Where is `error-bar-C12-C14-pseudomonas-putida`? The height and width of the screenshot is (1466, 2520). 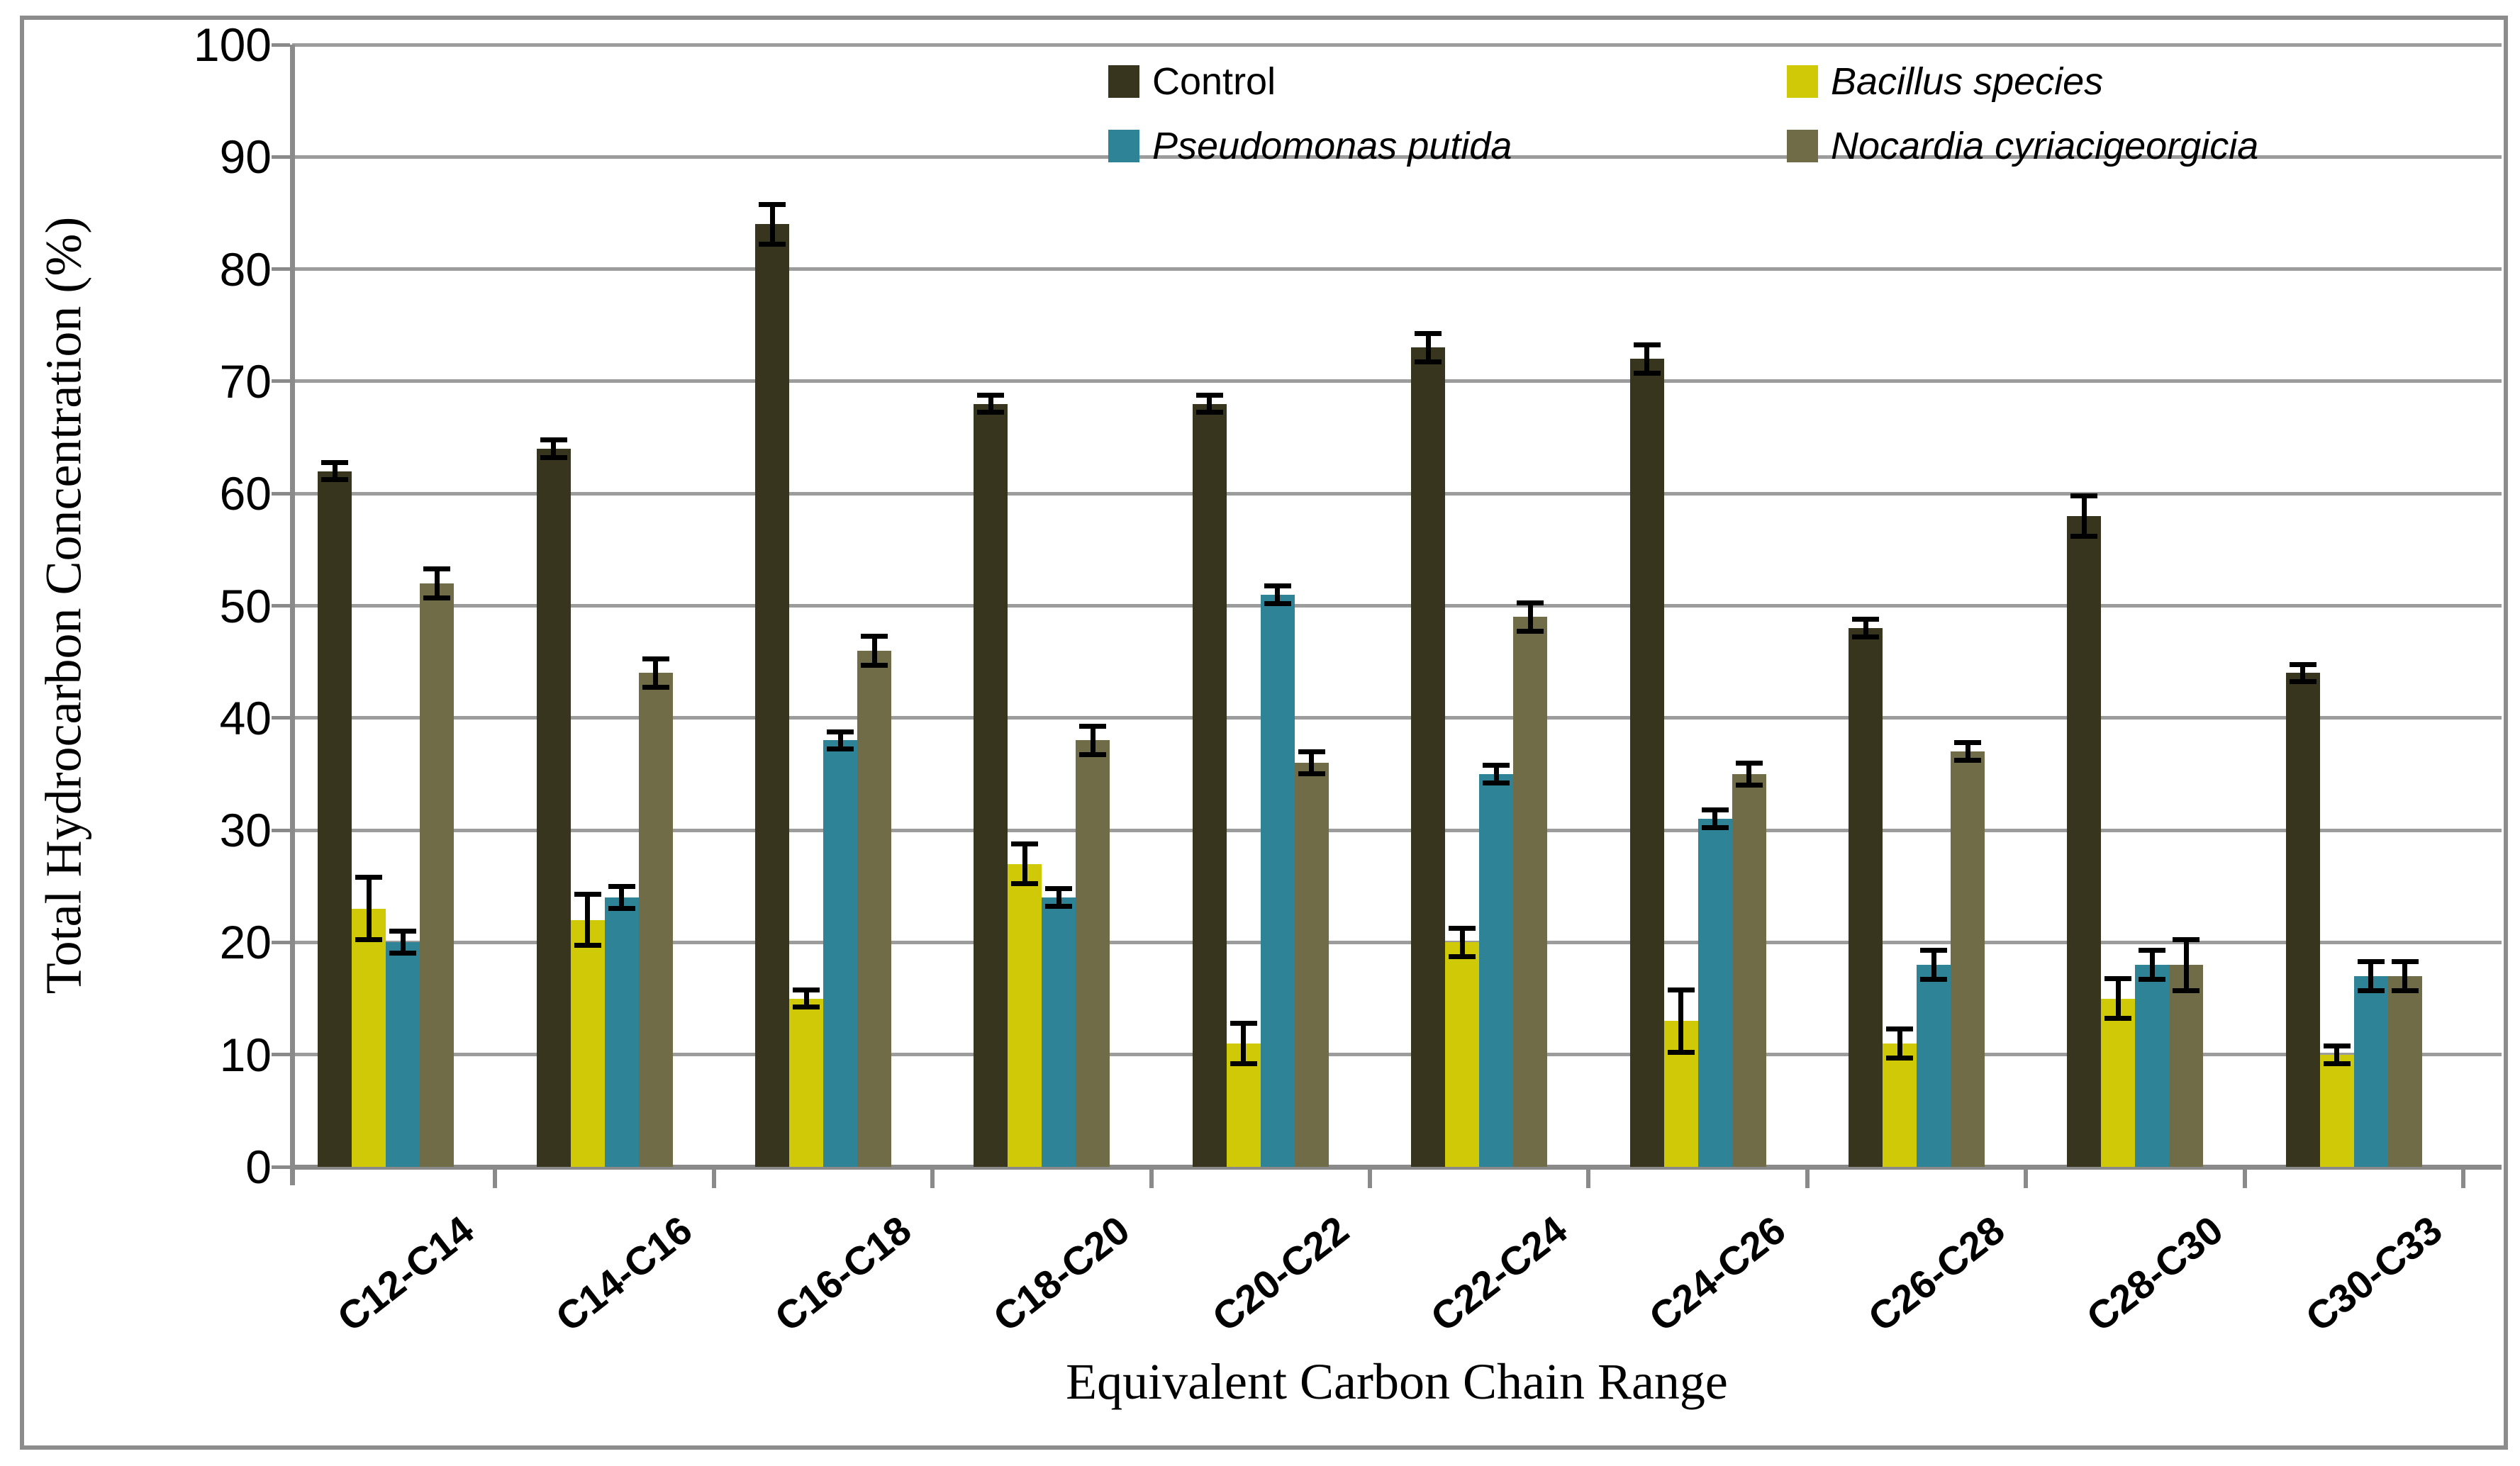 error-bar-C12-C14-pseudomonas-putida is located at coordinates (403, 942).